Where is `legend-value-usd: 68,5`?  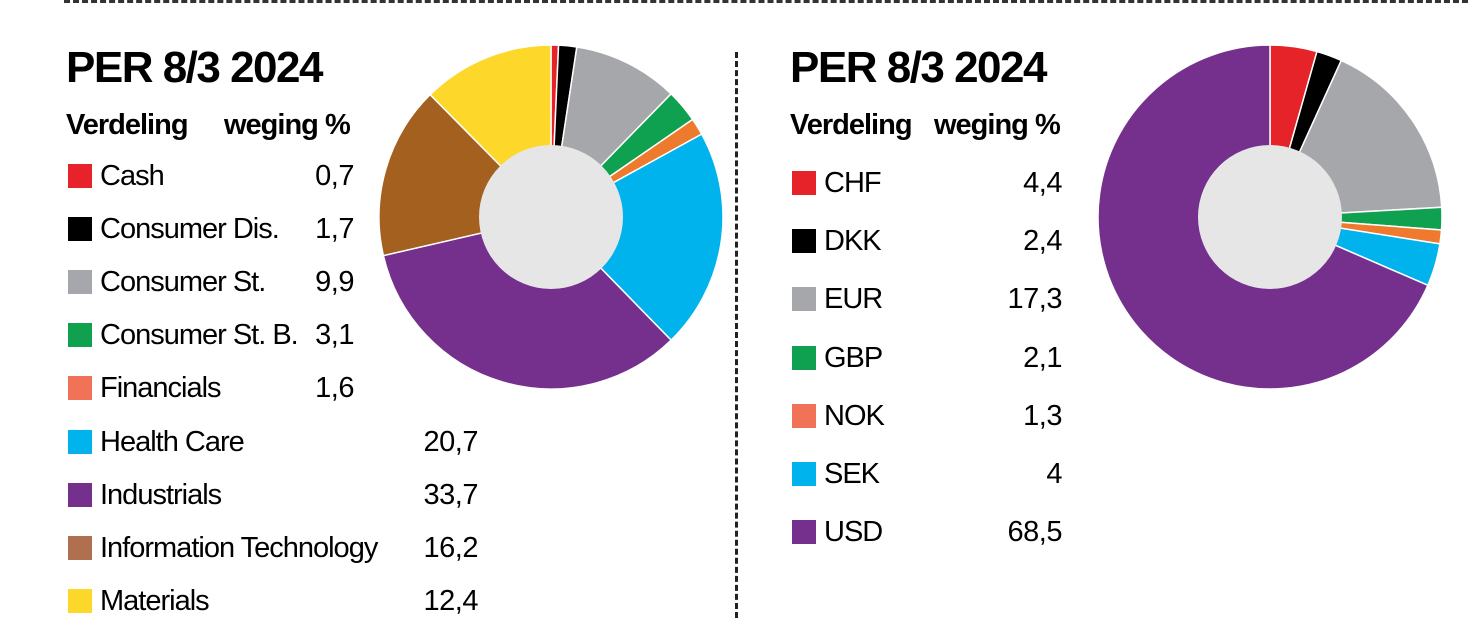
legend-value-usd: 68,5 is located at coordinates (1035, 532).